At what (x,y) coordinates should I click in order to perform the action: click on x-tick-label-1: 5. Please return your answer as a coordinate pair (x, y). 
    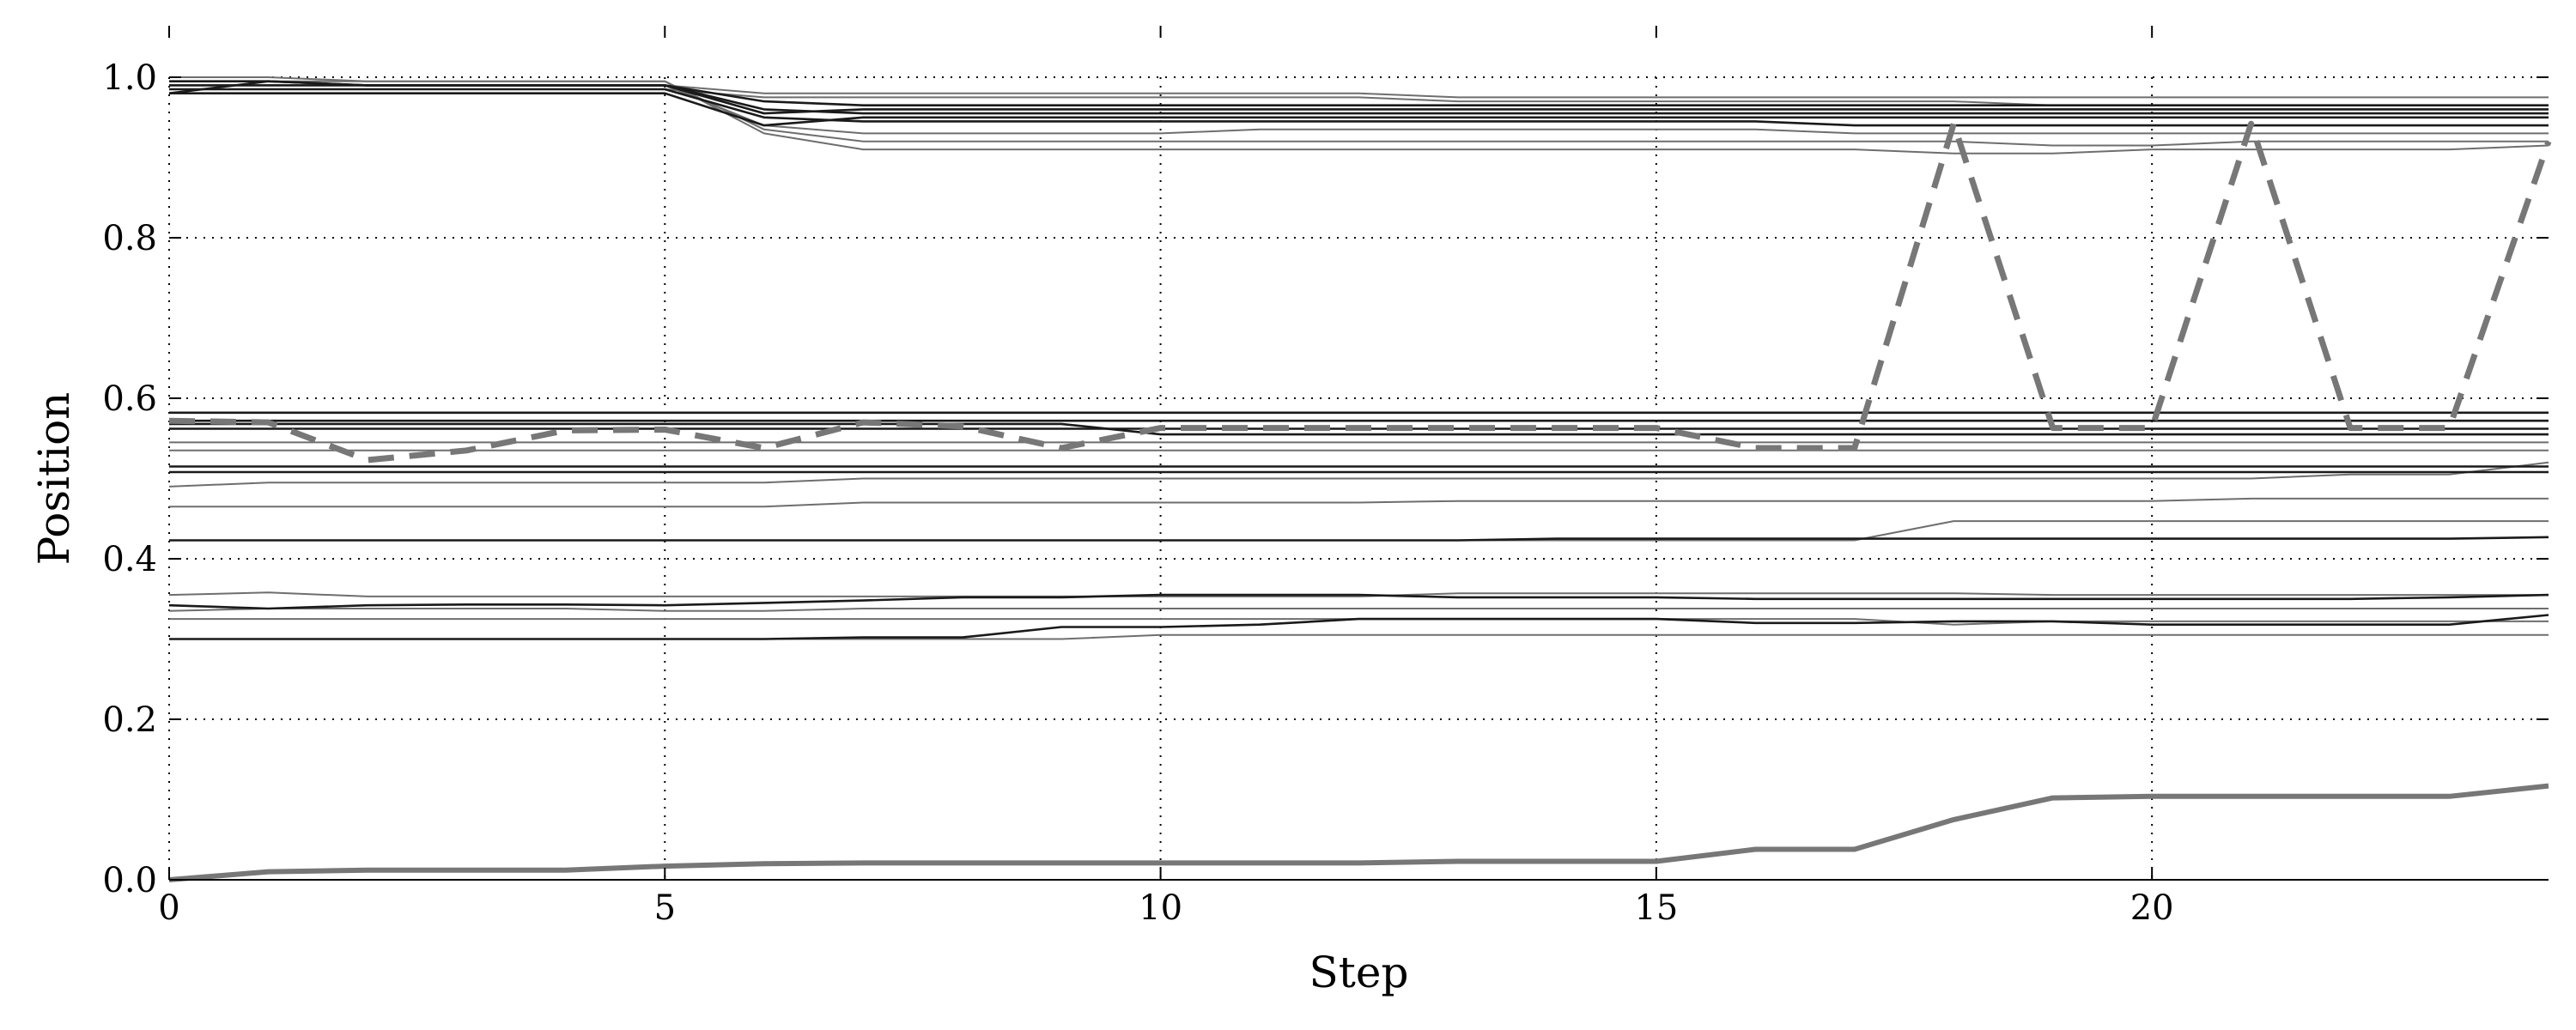
    Looking at the image, I should click on (665, 908).